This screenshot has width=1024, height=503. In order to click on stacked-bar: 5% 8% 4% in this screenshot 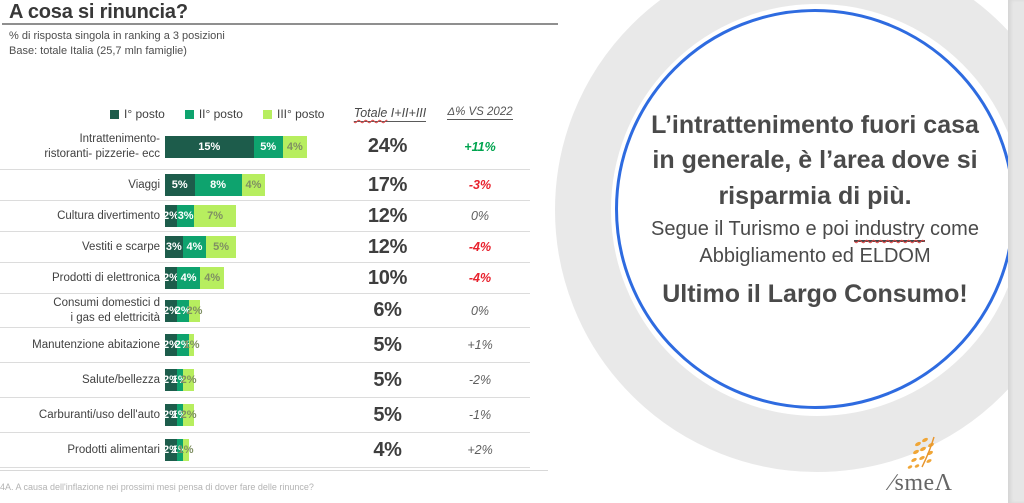, I will do `click(252, 185)`.